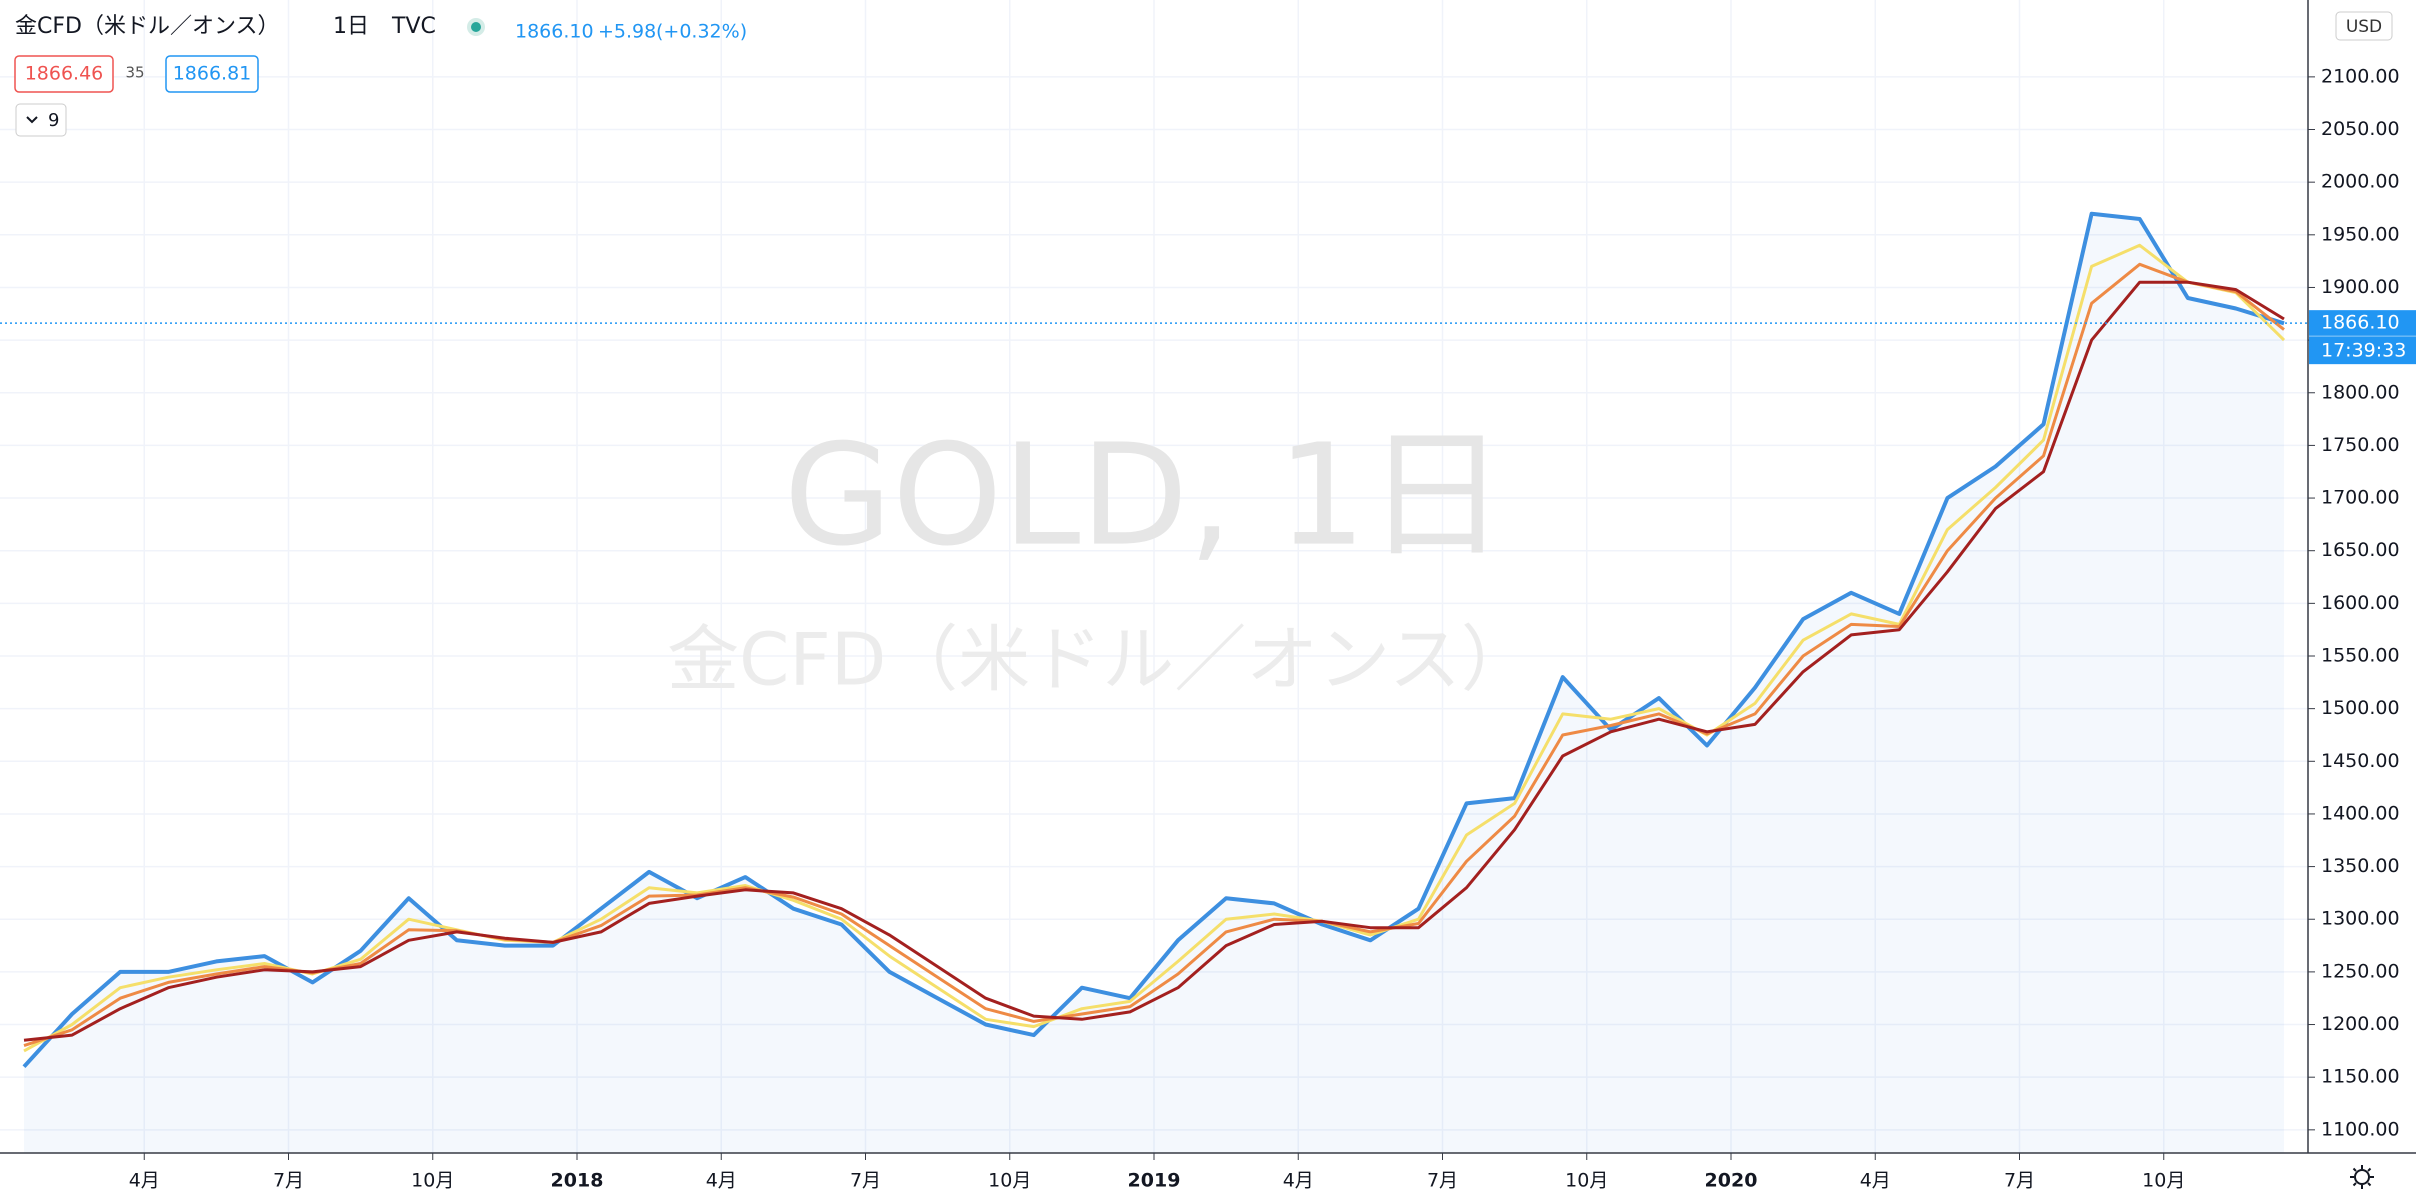 This screenshot has width=2416, height=1200. I want to click on y-tick-label: 1350.00, so click(2360, 866).